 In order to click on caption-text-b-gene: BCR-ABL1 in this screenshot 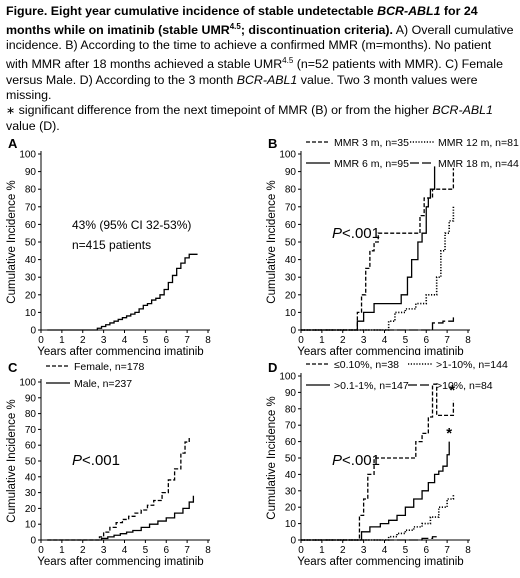, I will do `click(267, 79)`.